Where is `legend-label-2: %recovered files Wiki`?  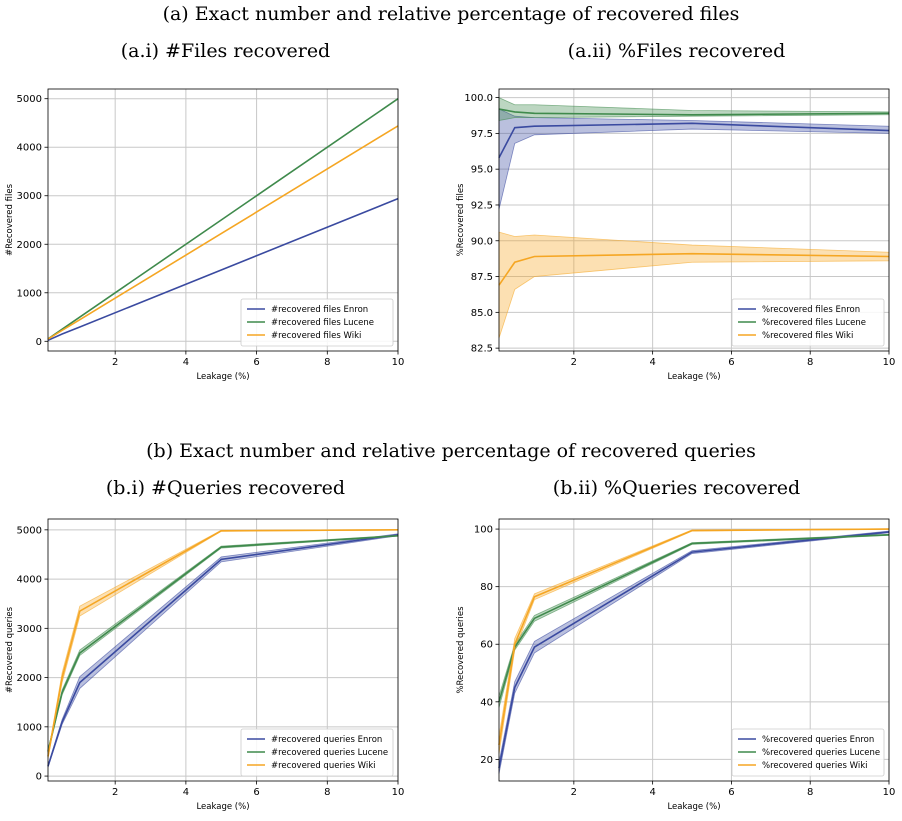 legend-label-2: %recovered files Wiki is located at coordinates (807, 336).